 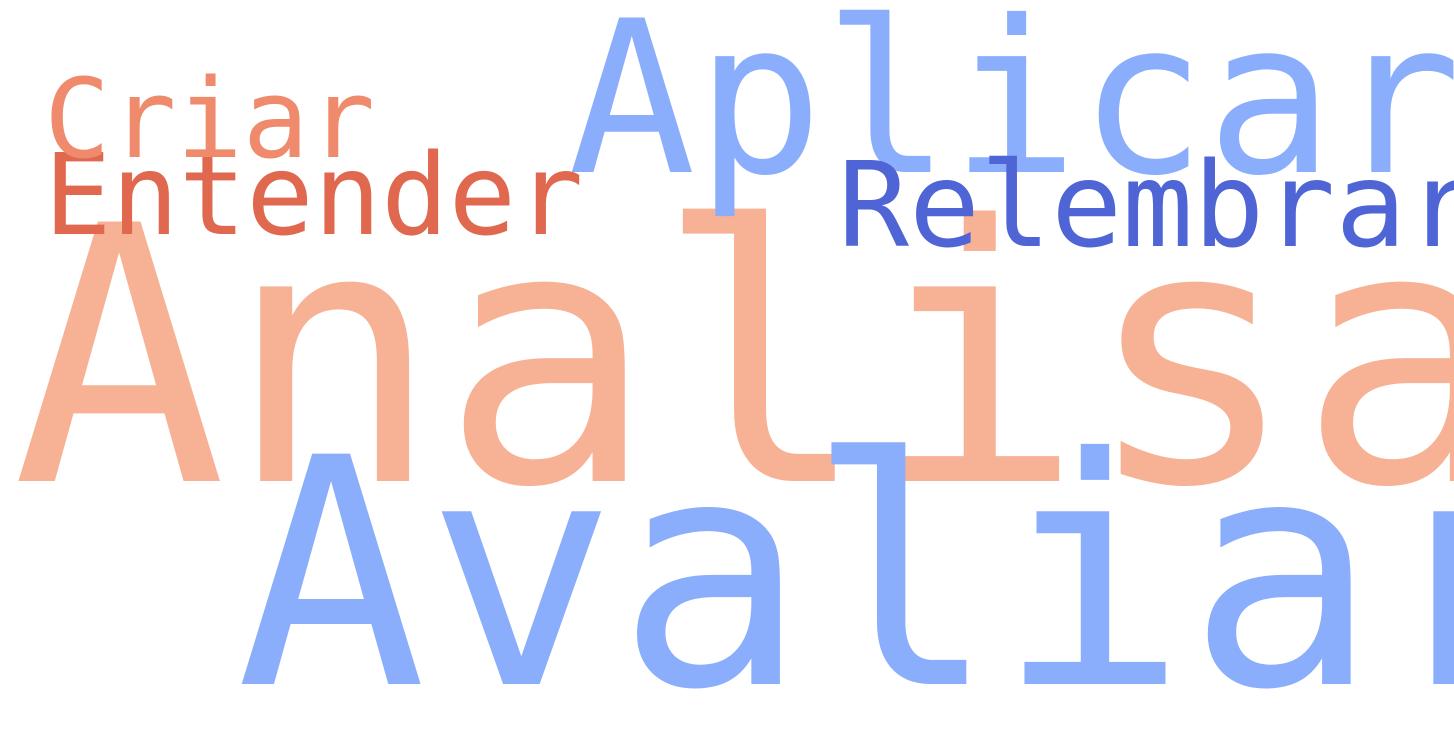 I want to click on word-entender: Entender, so click(x=314, y=196).